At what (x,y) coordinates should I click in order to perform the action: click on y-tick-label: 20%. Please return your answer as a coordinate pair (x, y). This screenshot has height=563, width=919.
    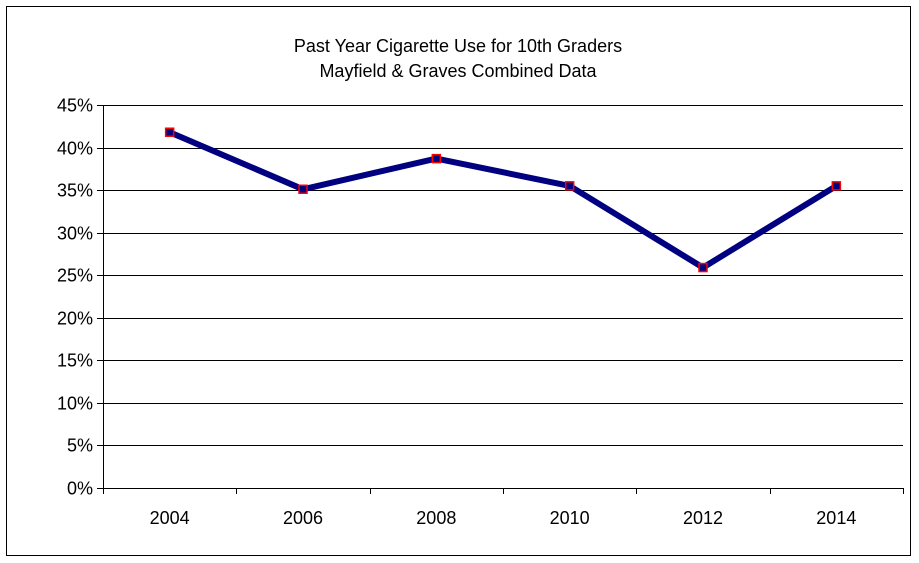
    Looking at the image, I should click on (75, 319).